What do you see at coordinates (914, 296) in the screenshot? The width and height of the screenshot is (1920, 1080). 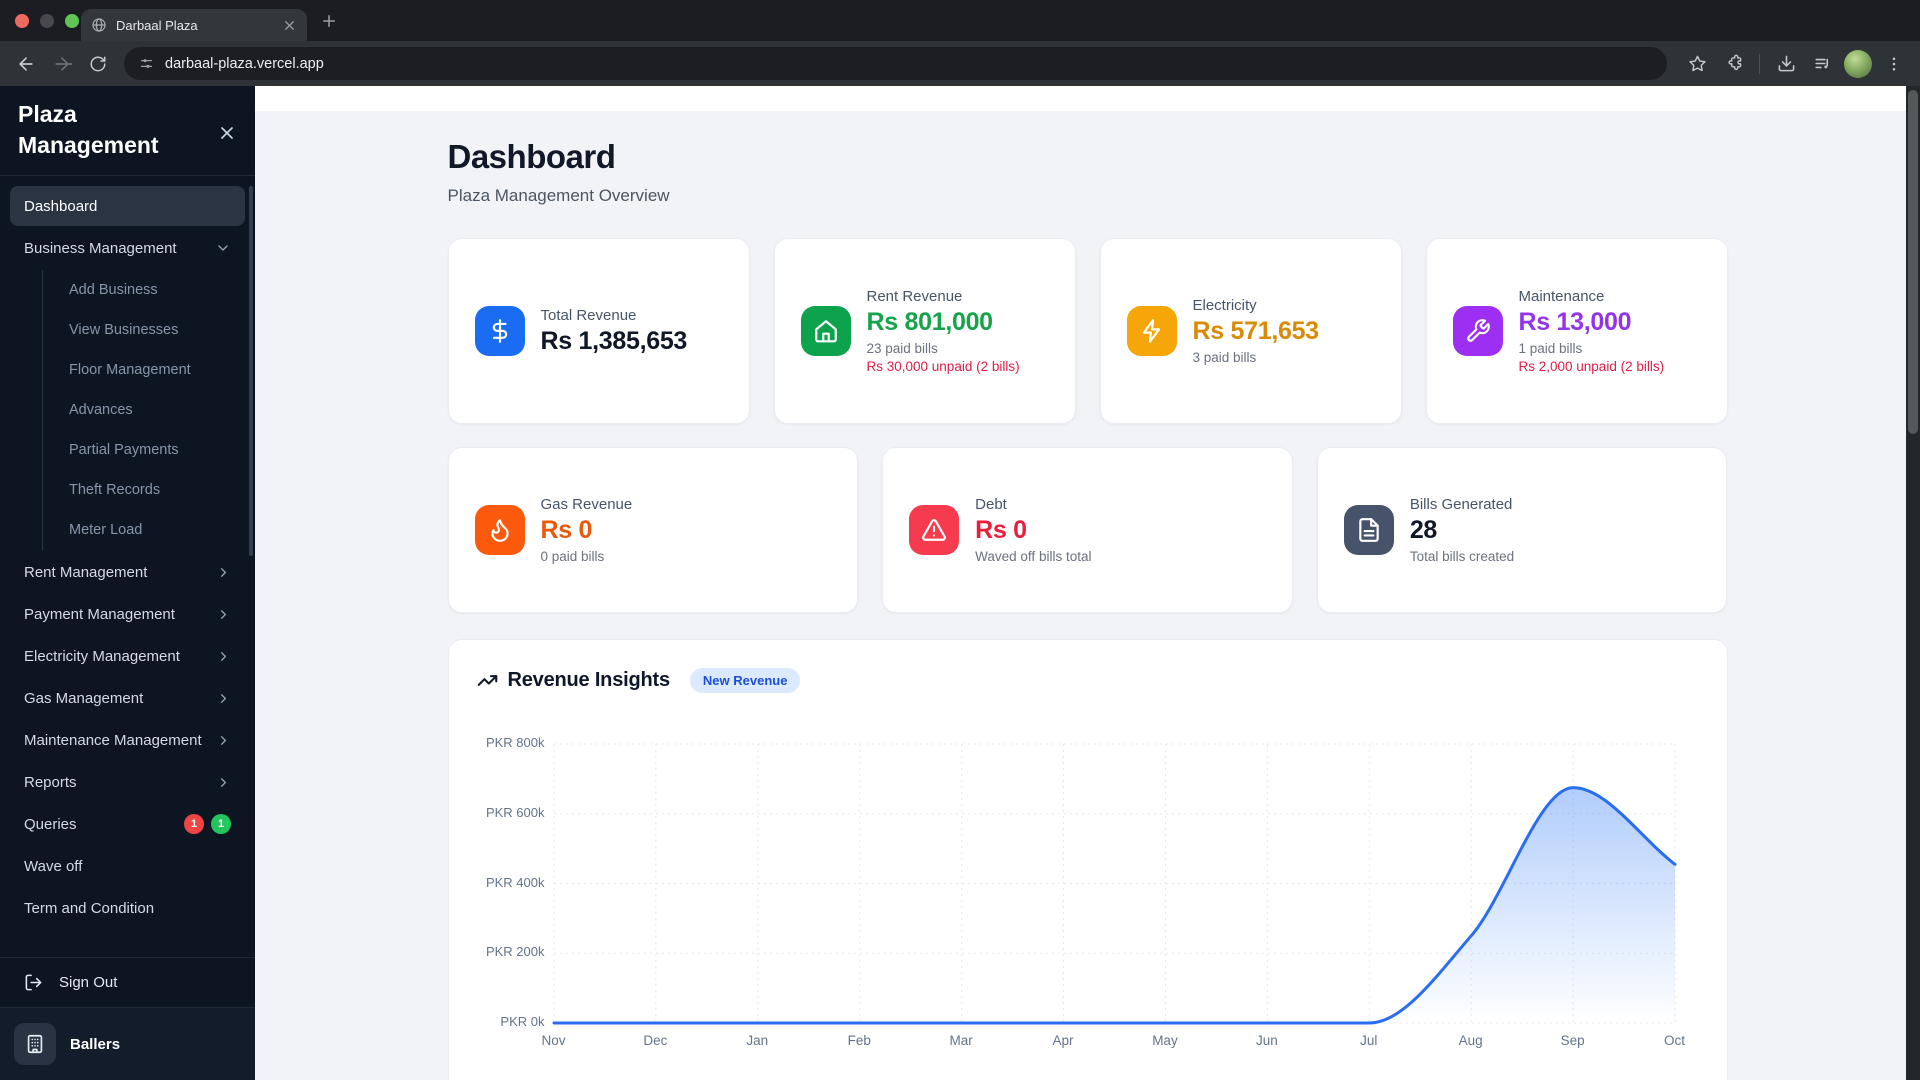 I see `stat-card-label: Rent Revenue` at bounding box center [914, 296].